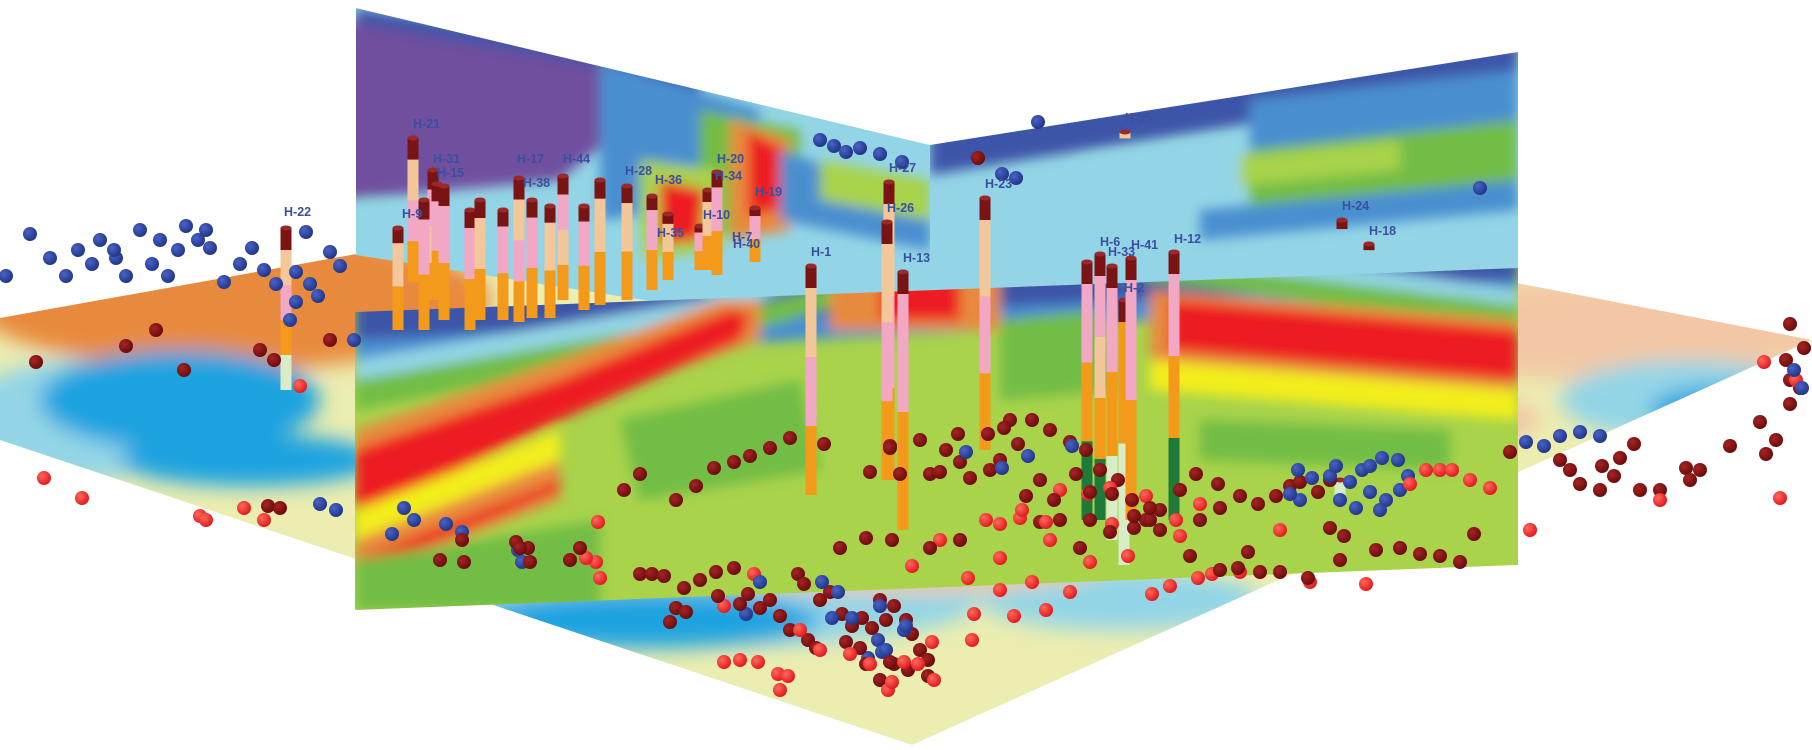  What do you see at coordinates (742, 237) in the screenshot?
I see `borehole-label-h7: H-7` at bounding box center [742, 237].